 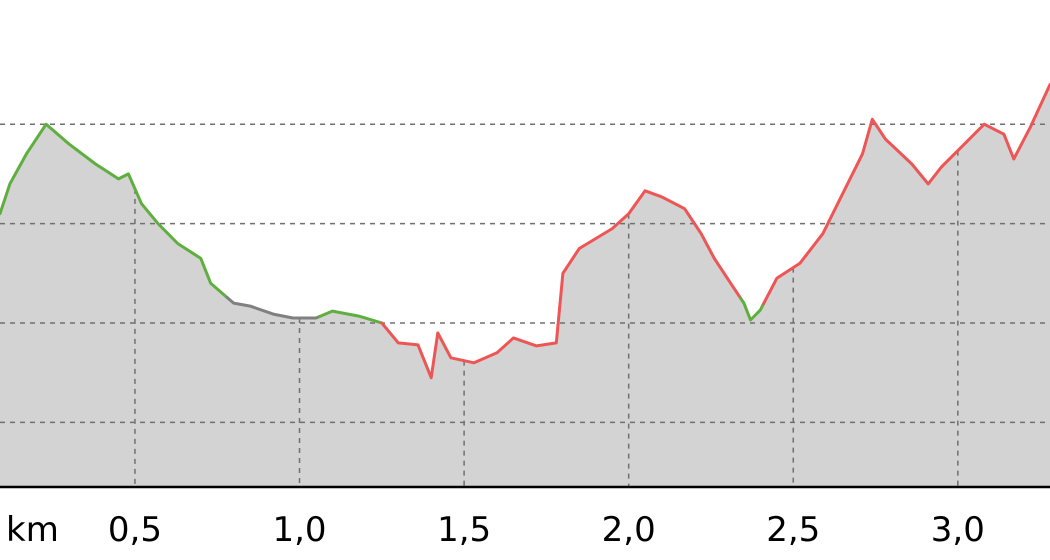 I want to click on x-tick-label: 2,0, so click(x=629, y=530).